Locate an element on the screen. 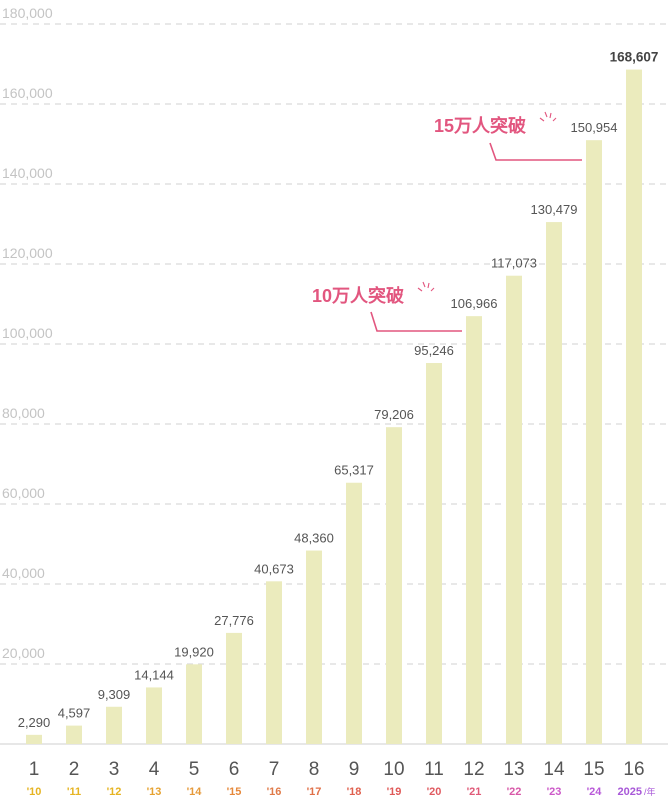  year-label: '24 is located at coordinates (595, 792).